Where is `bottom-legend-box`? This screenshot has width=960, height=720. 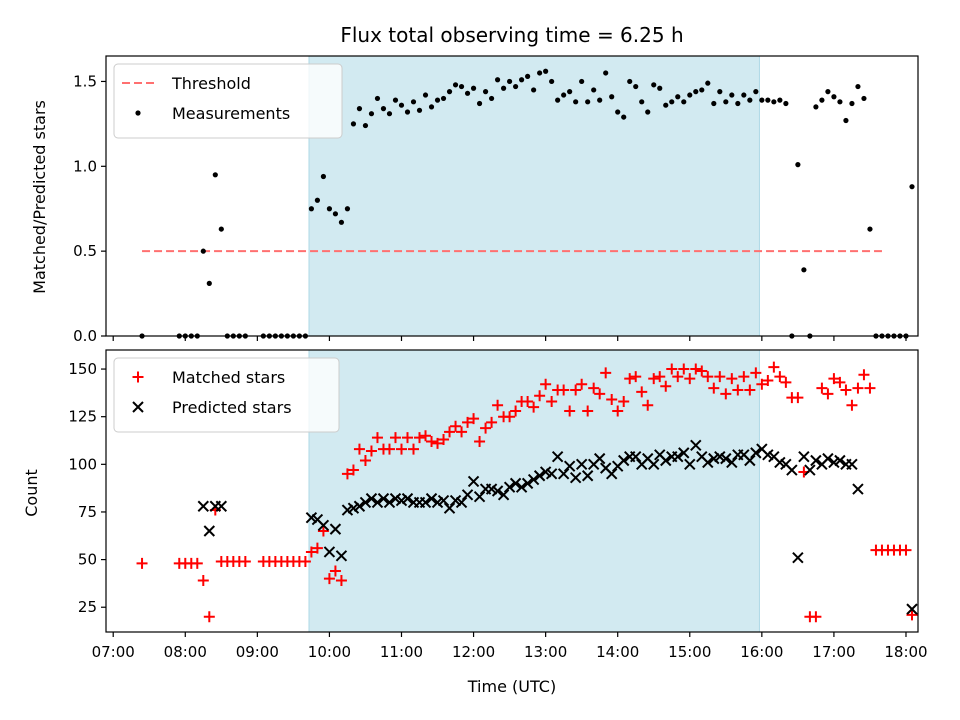
bottom-legend-box is located at coordinates (226, 395).